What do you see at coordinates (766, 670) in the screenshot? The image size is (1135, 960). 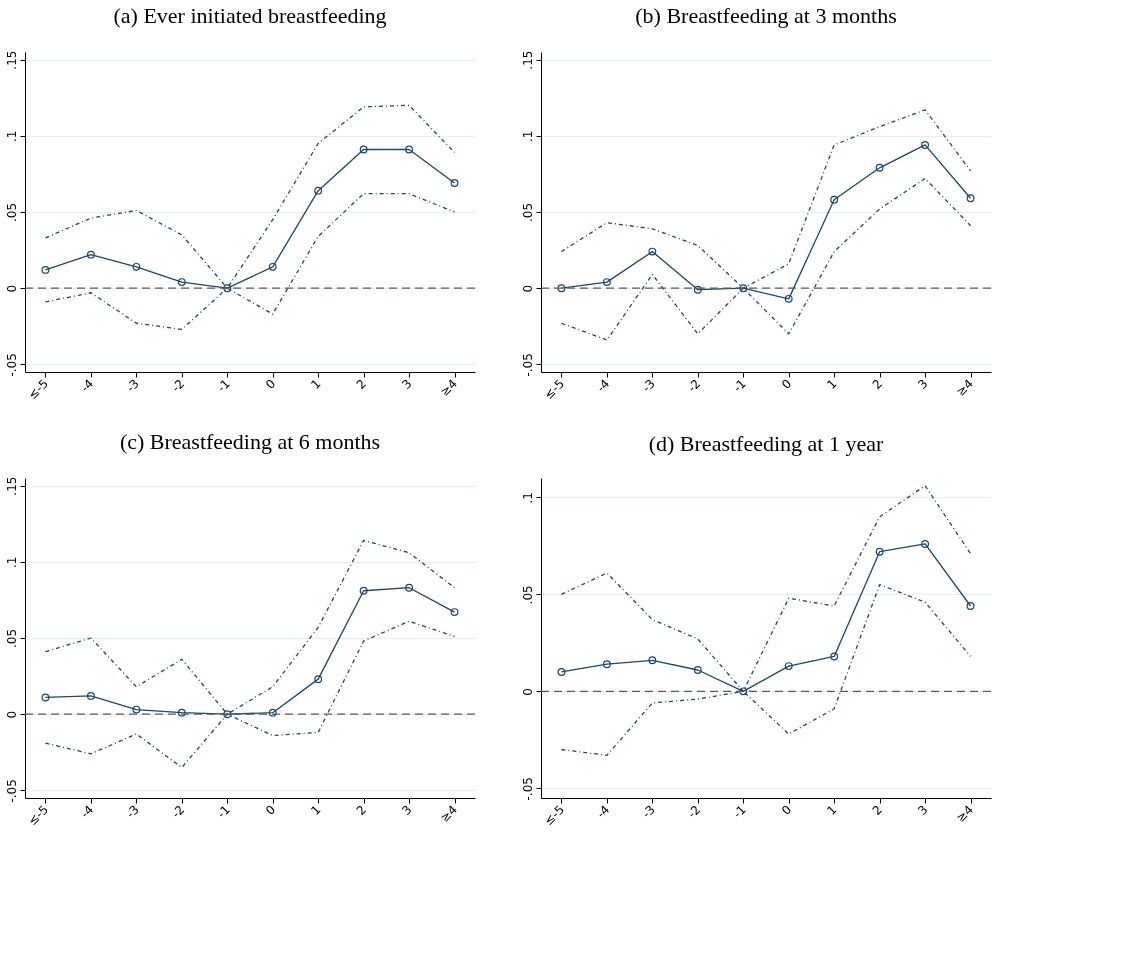 I see `line-series` at bounding box center [766, 670].